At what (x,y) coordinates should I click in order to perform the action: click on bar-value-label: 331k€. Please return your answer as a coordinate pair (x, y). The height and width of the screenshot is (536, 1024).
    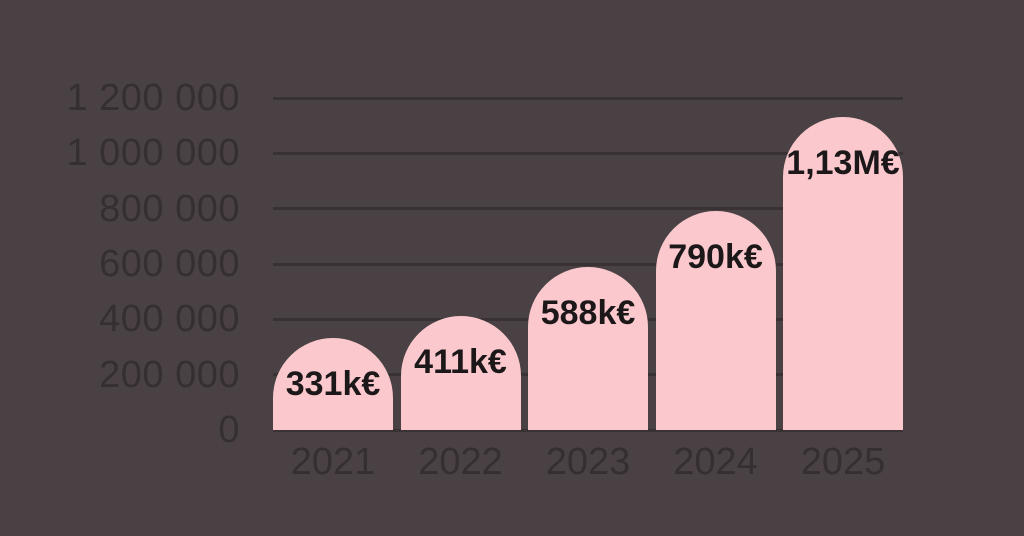
    Looking at the image, I should click on (333, 384).